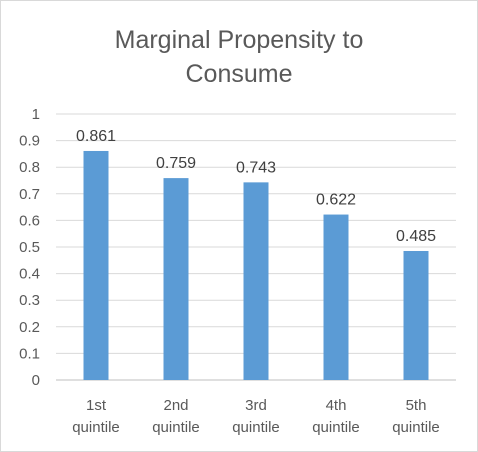  I want to click on category-label: 5th, so click(416, 405).